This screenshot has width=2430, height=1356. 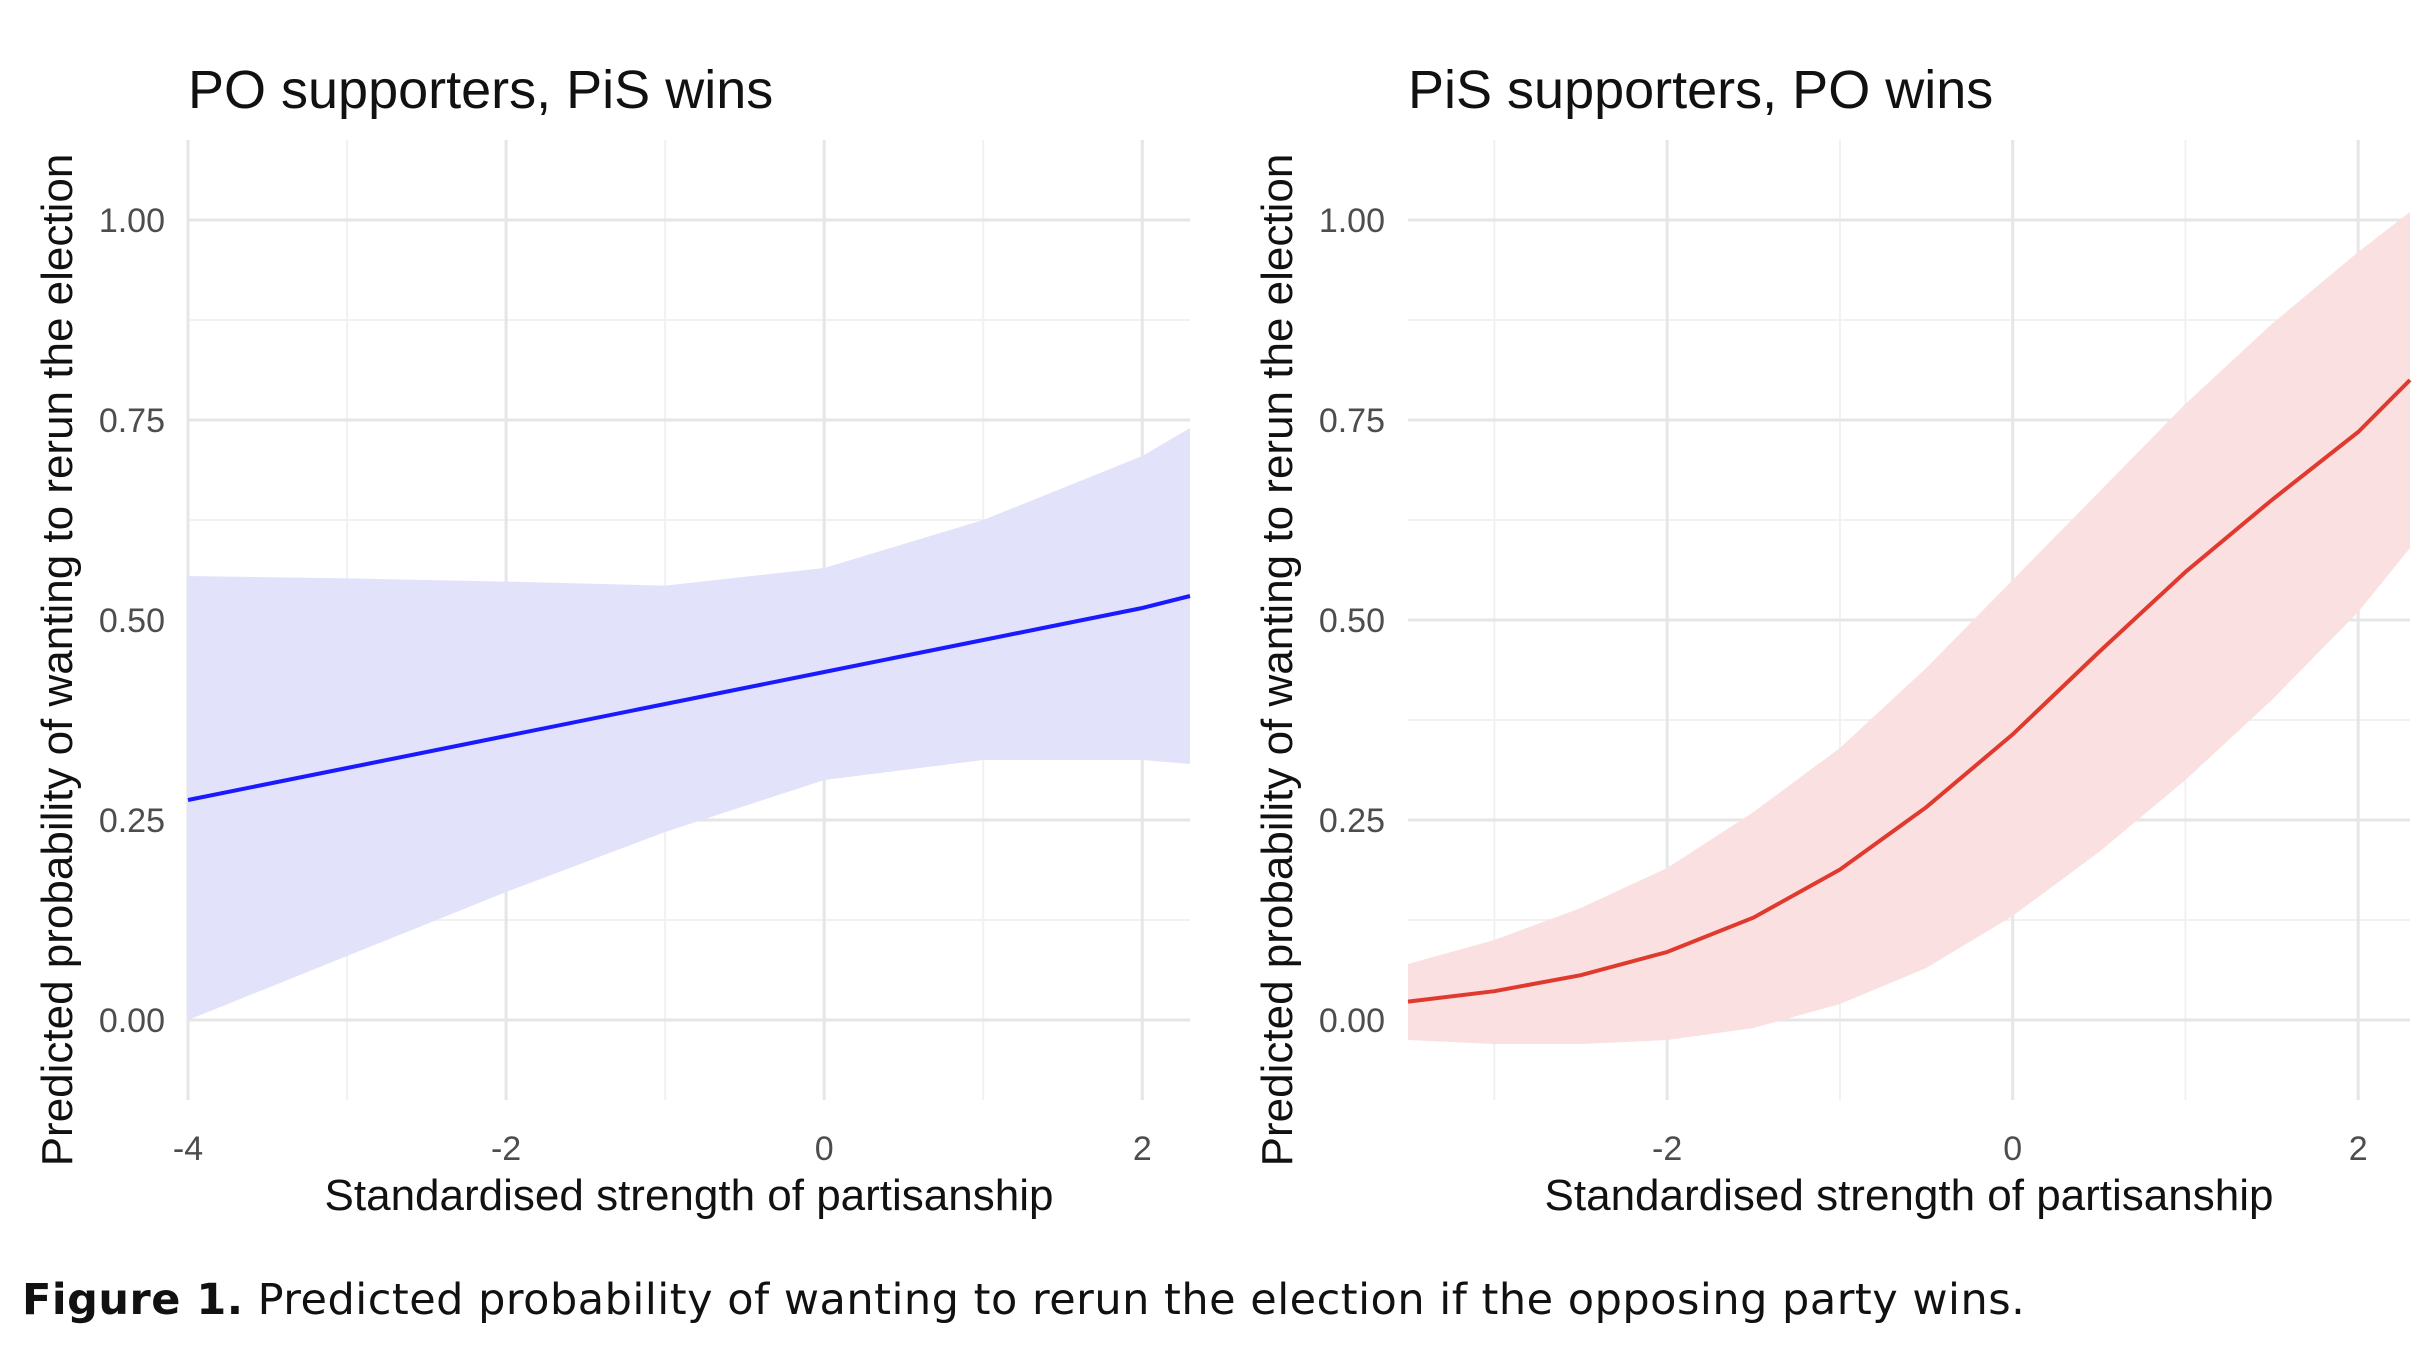 What do you see at coordinates (480, 90) in the screenshot?
I see `chart-title: PO supporters, PiS wins` at bounding box center [480, 90].